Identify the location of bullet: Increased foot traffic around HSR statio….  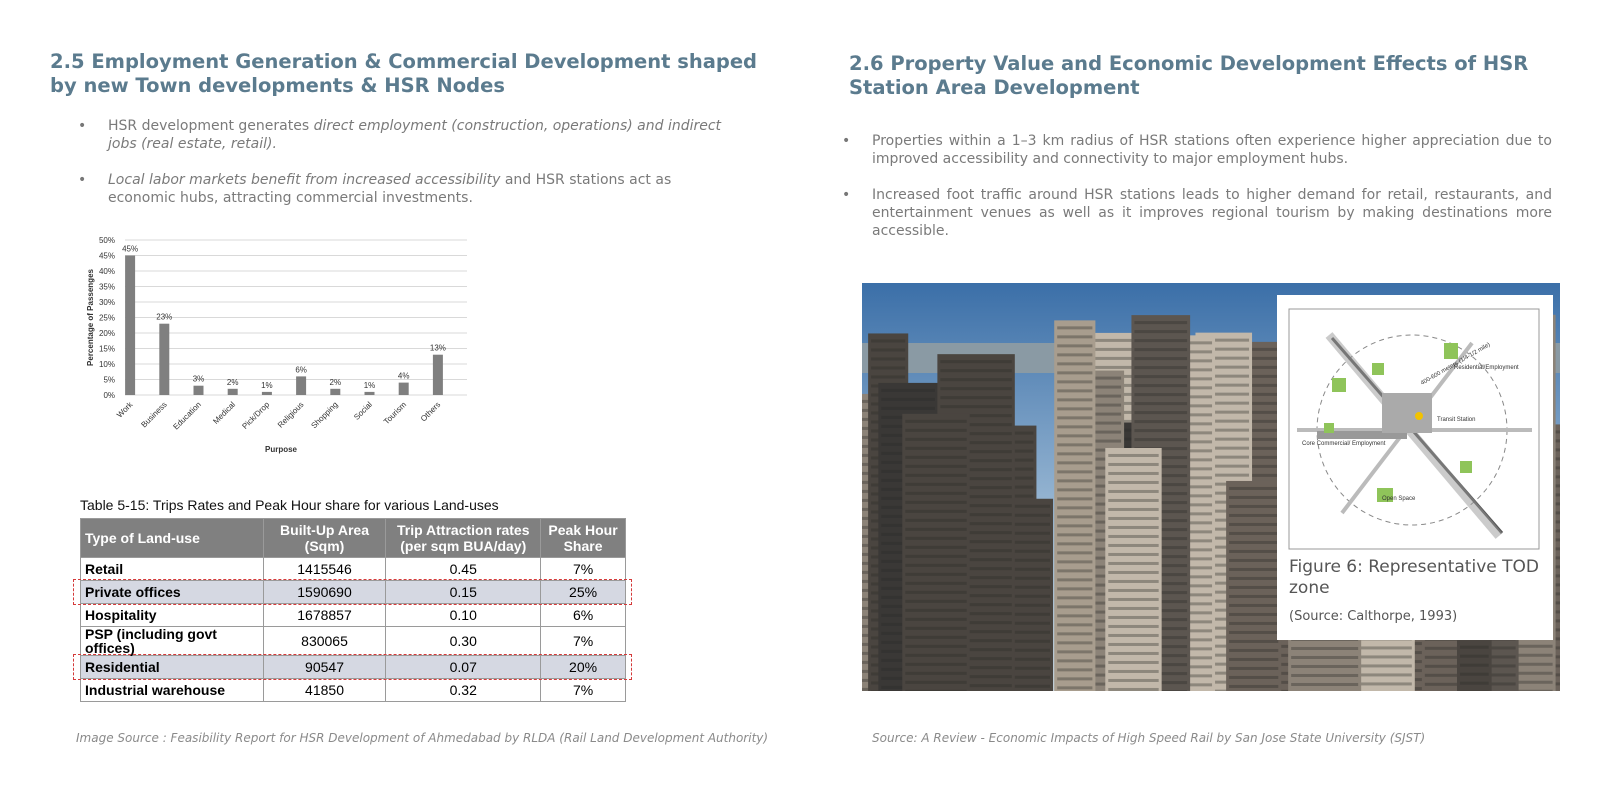
(1197, 213).